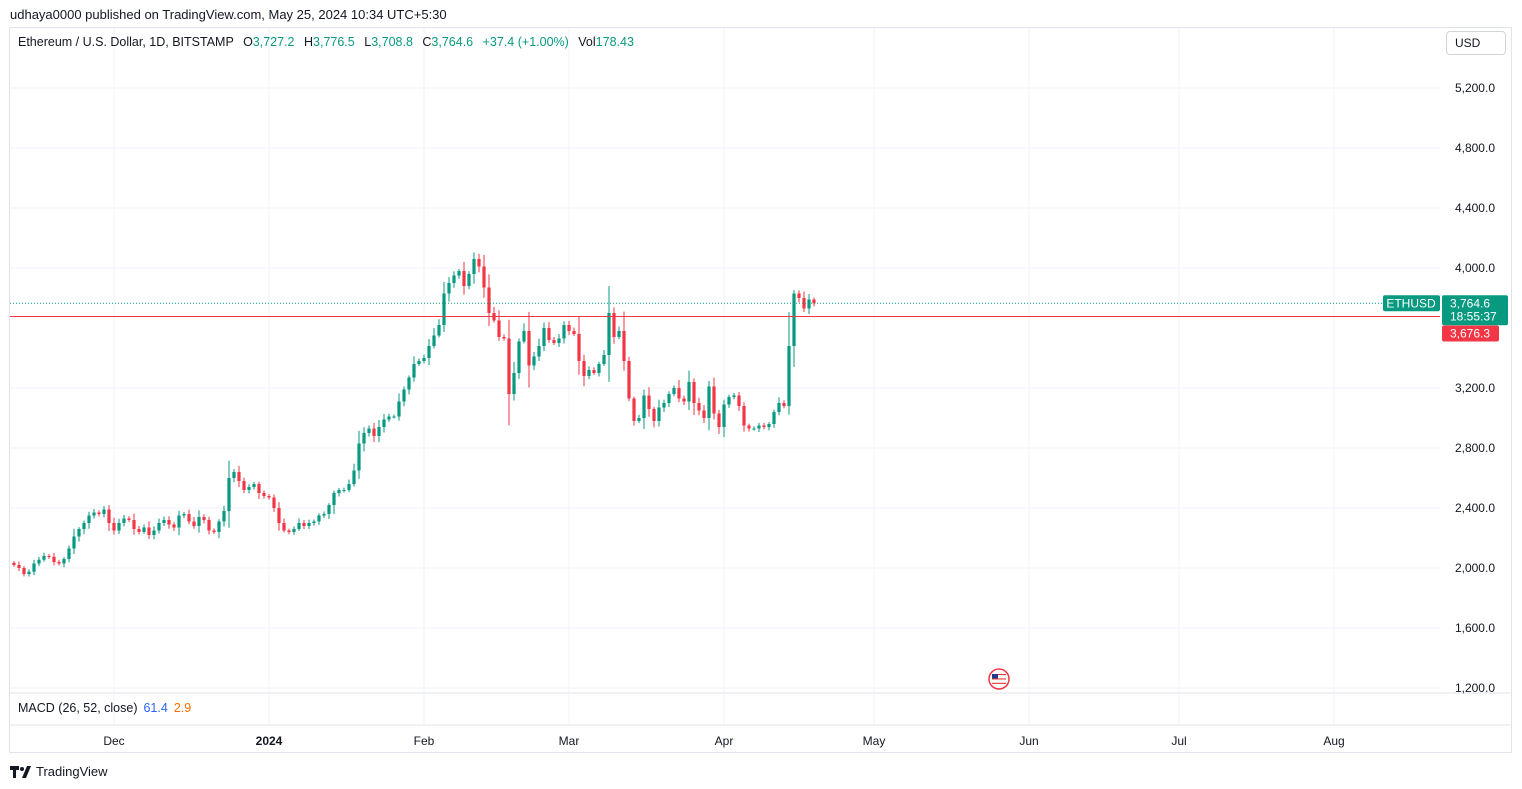  I want to click on x-tick-label: Aug, so click(1333, 741).